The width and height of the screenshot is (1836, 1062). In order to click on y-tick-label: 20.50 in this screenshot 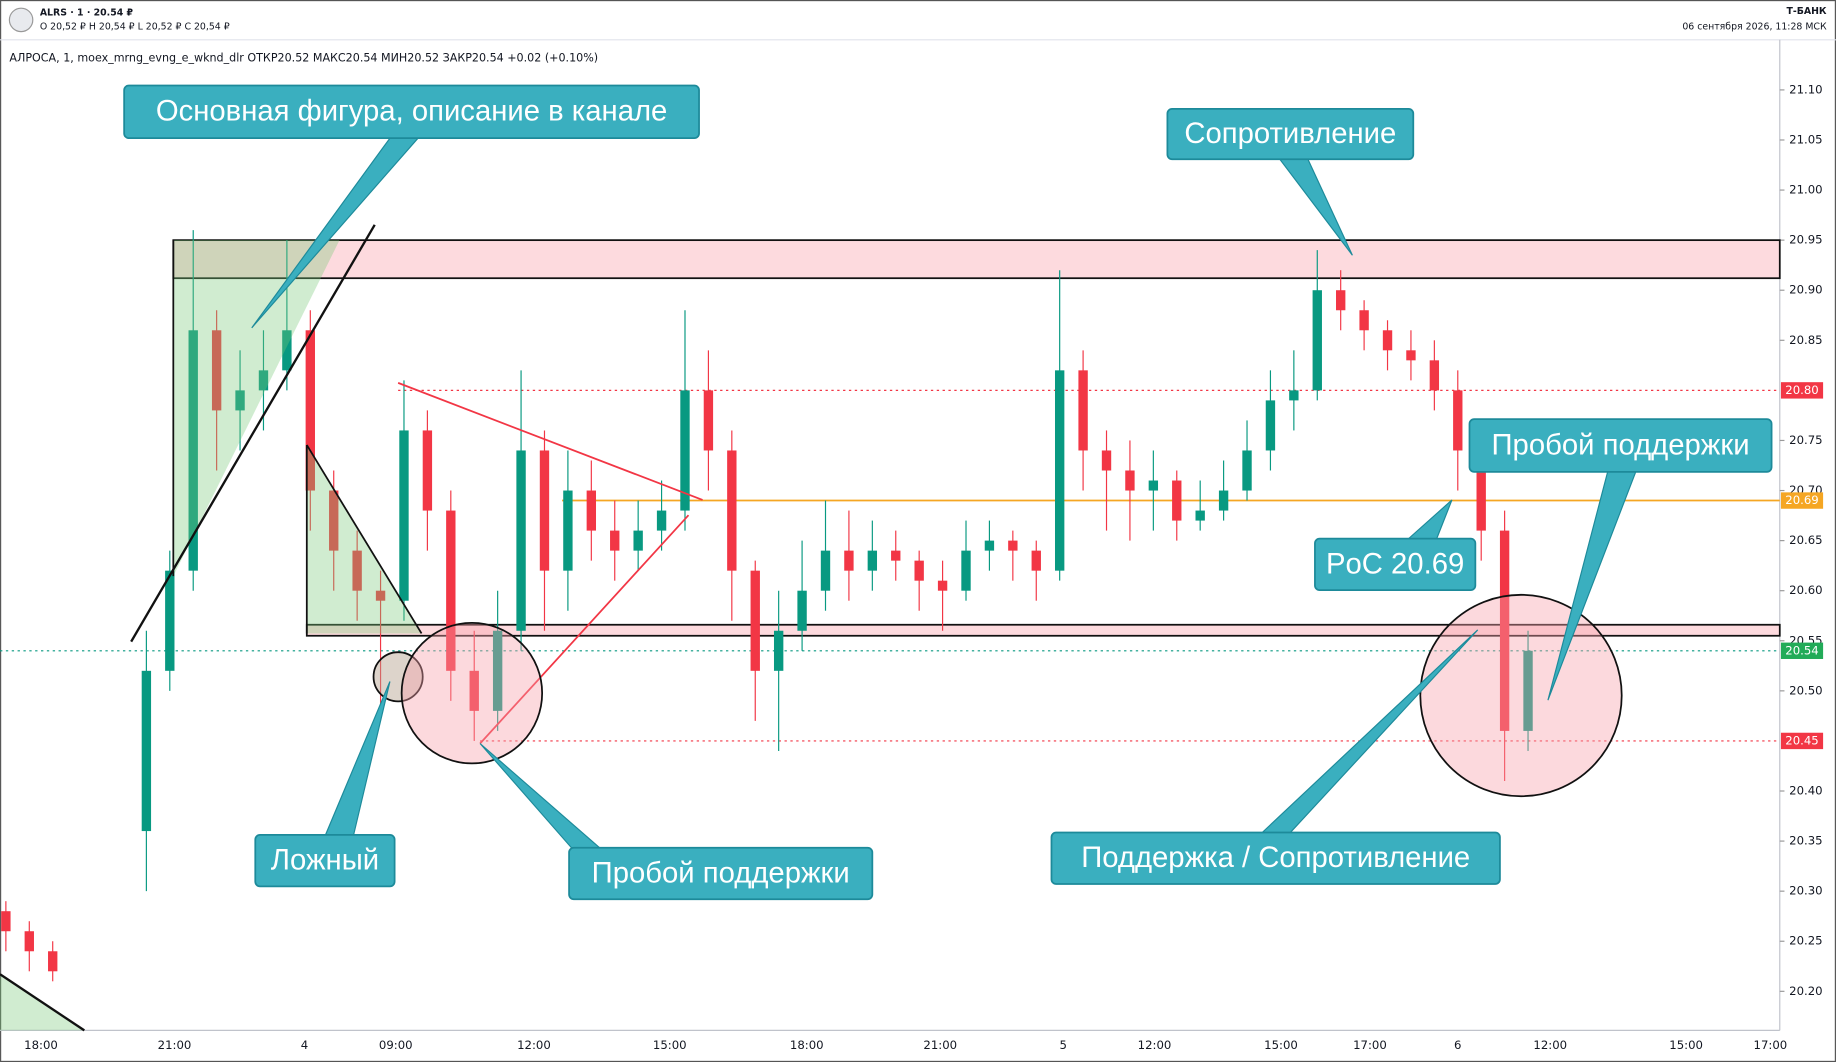, I will do `click(1805, 690)`.